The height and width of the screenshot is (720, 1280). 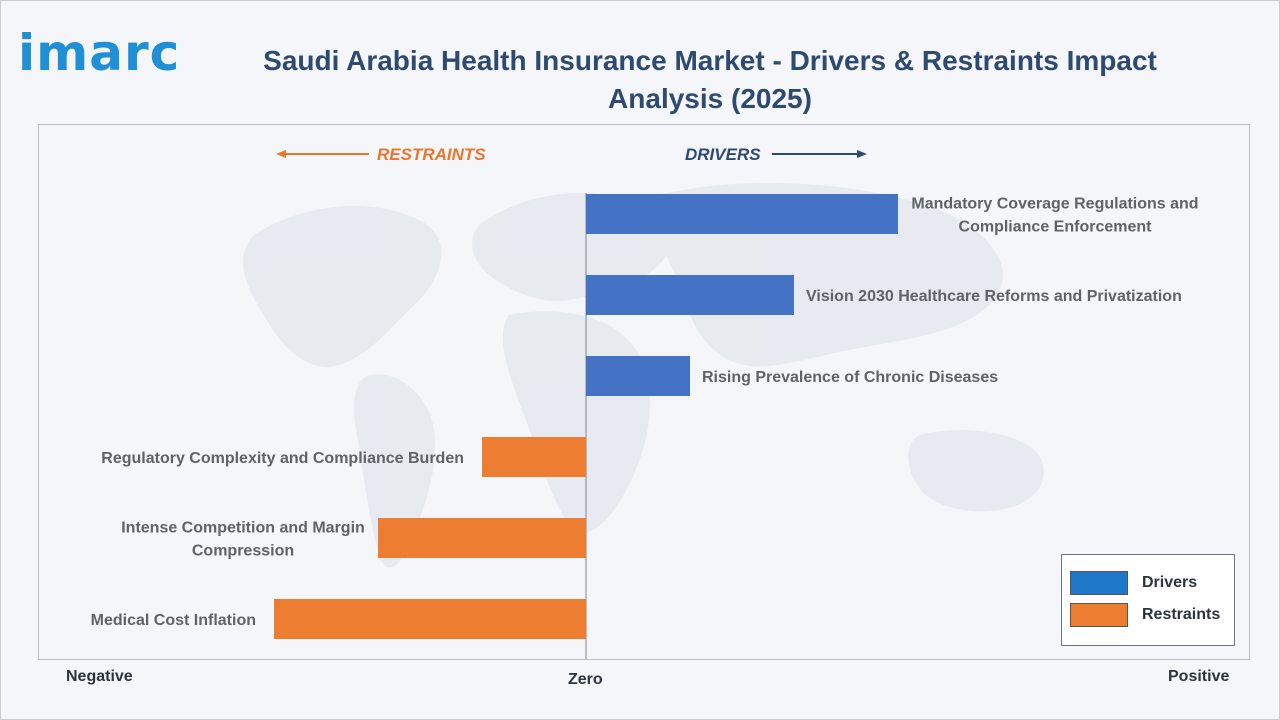 I want to click on category-label: Rising Prevalence of Chronic Diseases, so click(x=850, y=377).